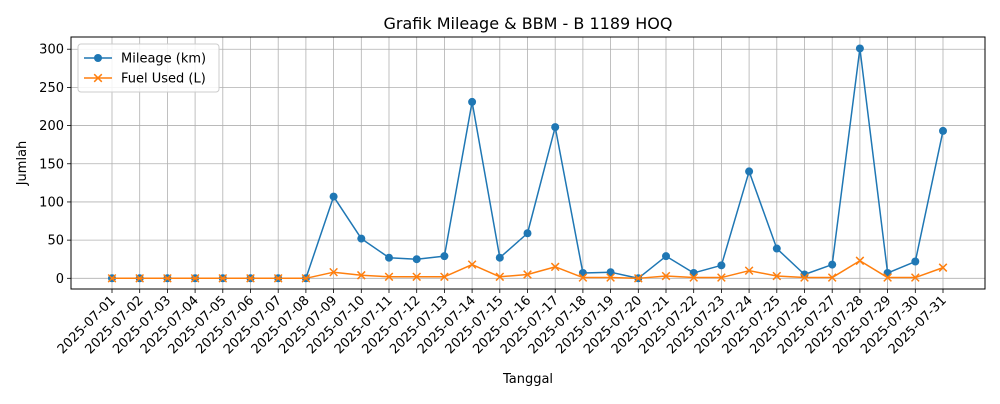  I want to click on x-axis-label: Tanggal, so click(527, 379).